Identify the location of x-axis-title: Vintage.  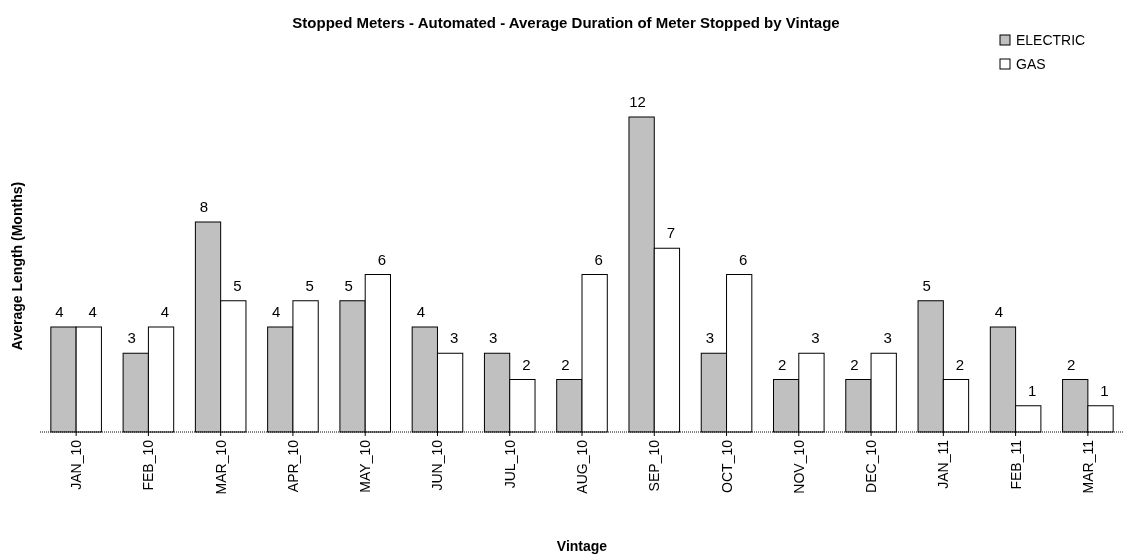
(582, 546).